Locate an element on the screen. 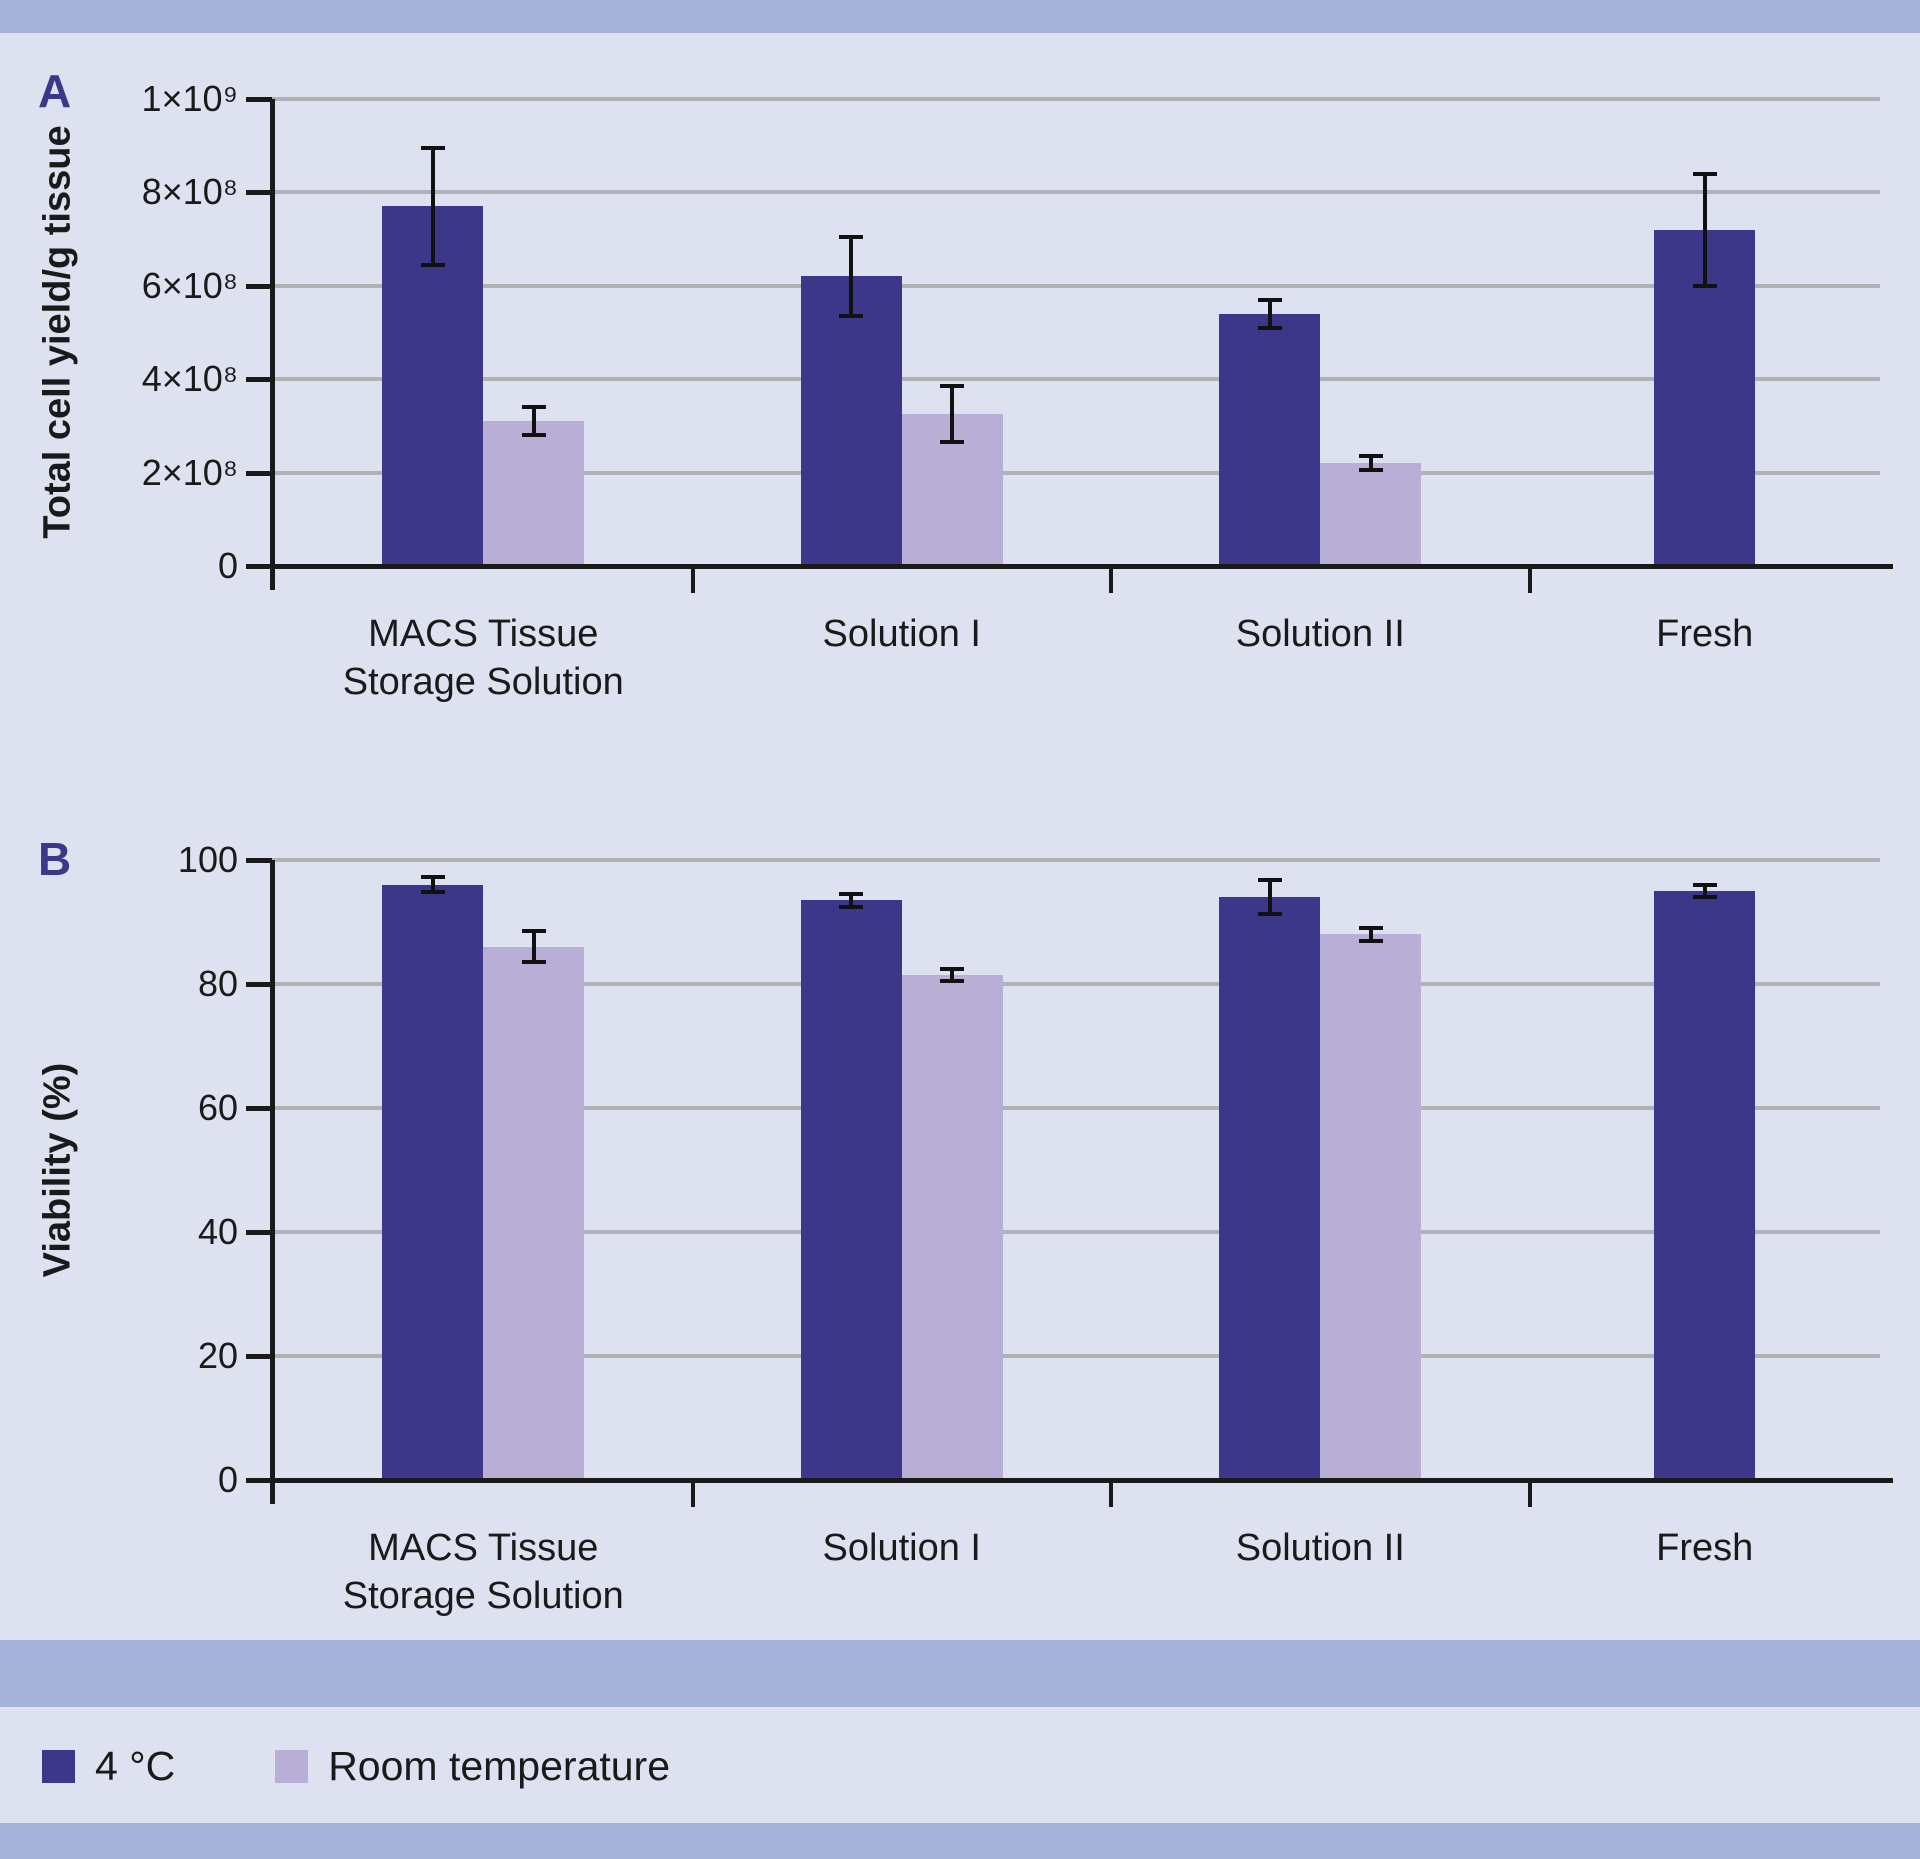  y-tick-label: 8×10⁸ is located at coordinates (189, 192).